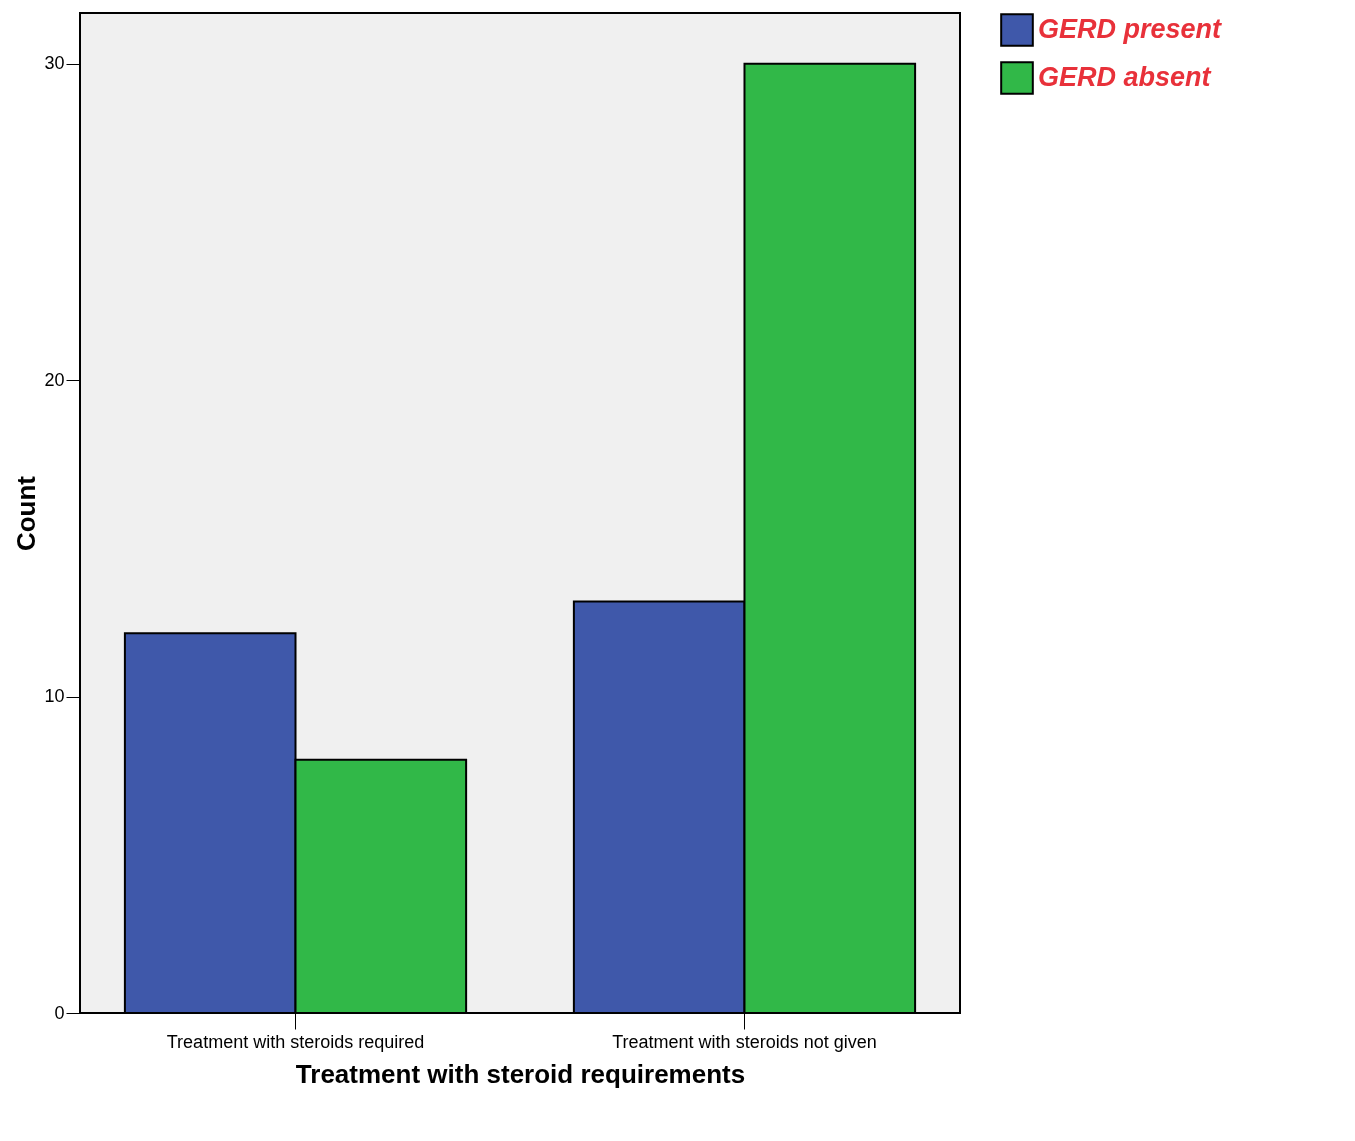 This screenshot has height=1141, width=1355. Describe the element at coordinates (520, 1073) in the screenshot. I see `x-axis-title: Treatment with steroid requirements` at that location.